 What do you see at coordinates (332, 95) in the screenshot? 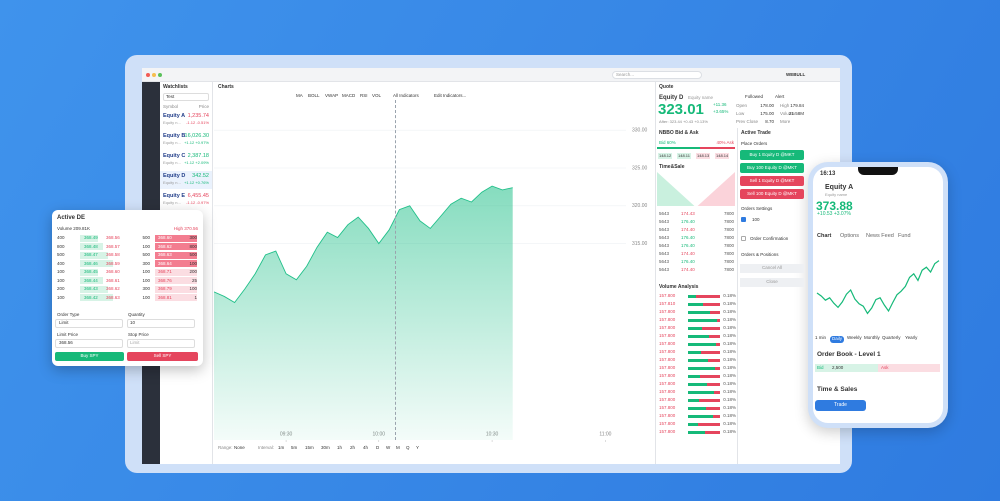
I see `indicator: VWAP` at bounding box center [332, 95].